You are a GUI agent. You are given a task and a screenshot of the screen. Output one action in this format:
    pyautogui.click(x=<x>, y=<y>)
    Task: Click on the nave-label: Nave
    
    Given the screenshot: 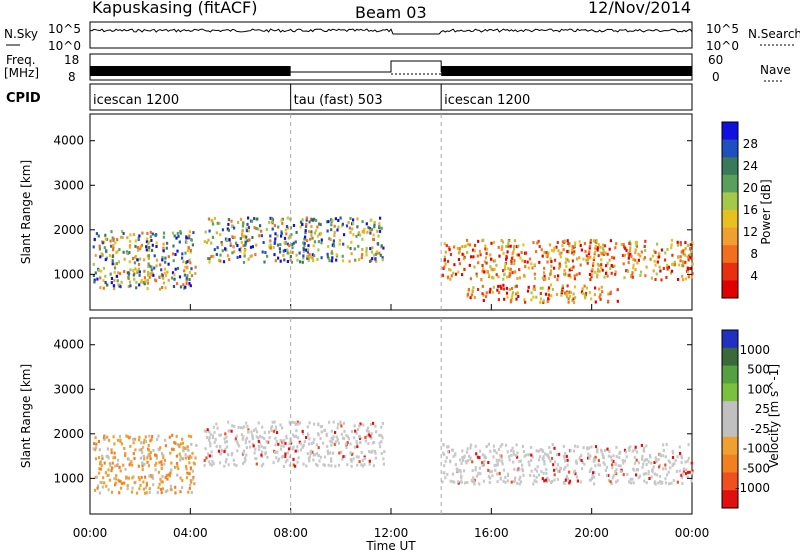 What is the action you would take?
    pyautogui.click(x=775, y=70)
    